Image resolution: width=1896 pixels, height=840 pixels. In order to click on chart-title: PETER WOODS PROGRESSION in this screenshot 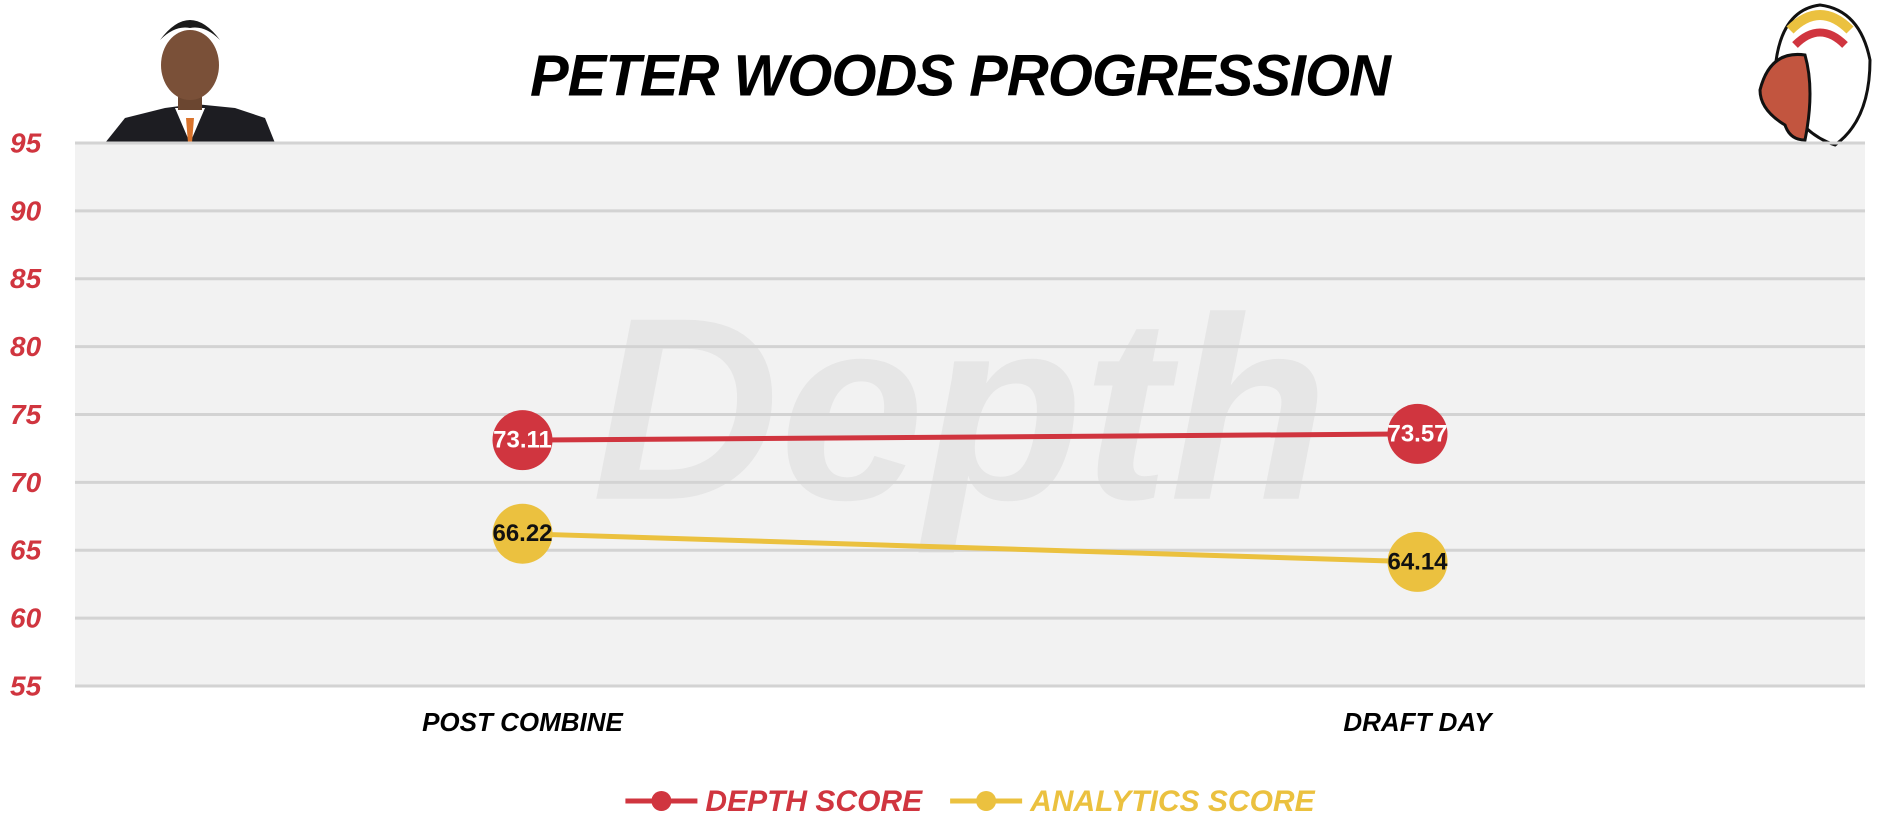, I will do `click(961, 75)`.